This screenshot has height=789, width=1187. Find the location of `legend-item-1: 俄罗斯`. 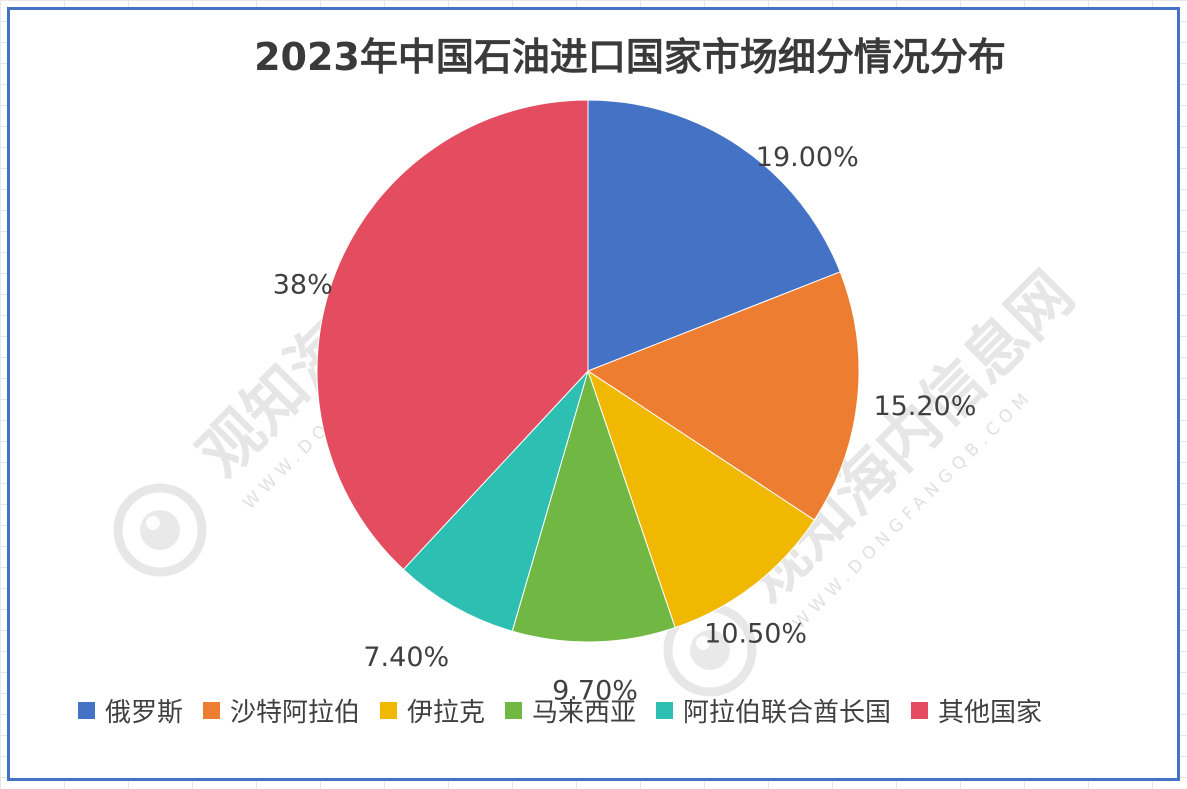

legend-item-1: 俄罗斯 is located at coordinates (130, 713).